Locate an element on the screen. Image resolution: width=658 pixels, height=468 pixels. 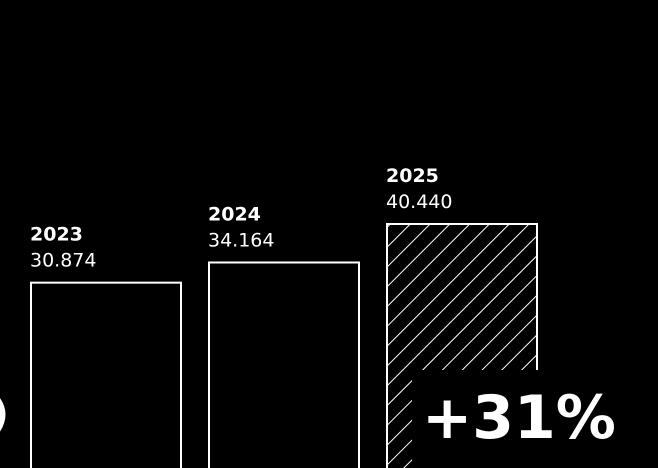
partial-edge-glyph is located at coordinates (3, 415).